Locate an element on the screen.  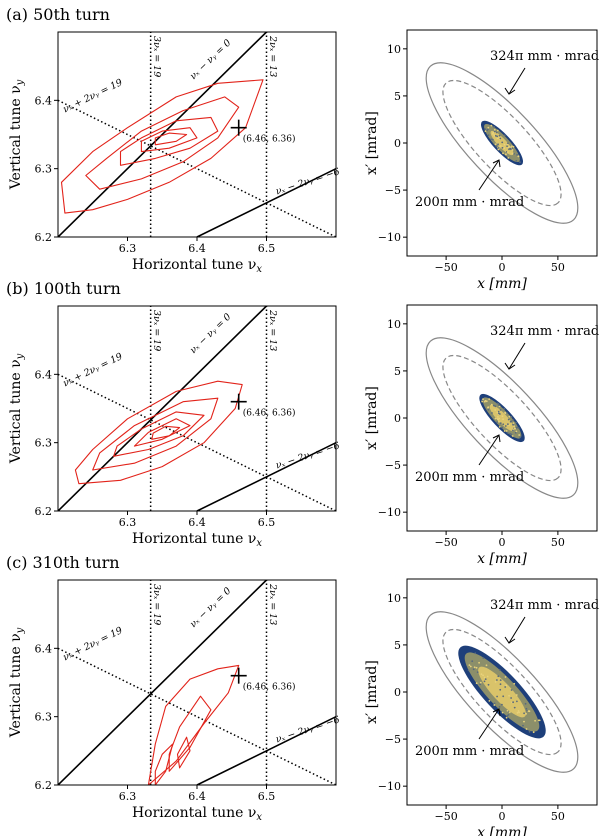
x-tick-label: 6.4 is located at coordinates (197, 522).